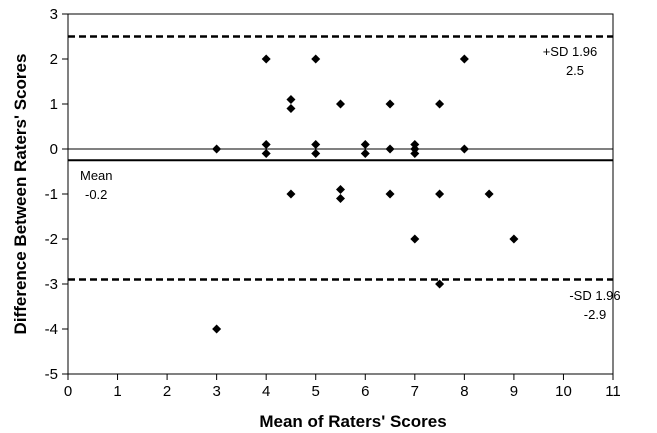  Describe the element at coordinates (342, 387) in the screenshot. I see `x-axis-ticks: 0 1 2 3 4 5 6 7 8 9 10 11` at that location.